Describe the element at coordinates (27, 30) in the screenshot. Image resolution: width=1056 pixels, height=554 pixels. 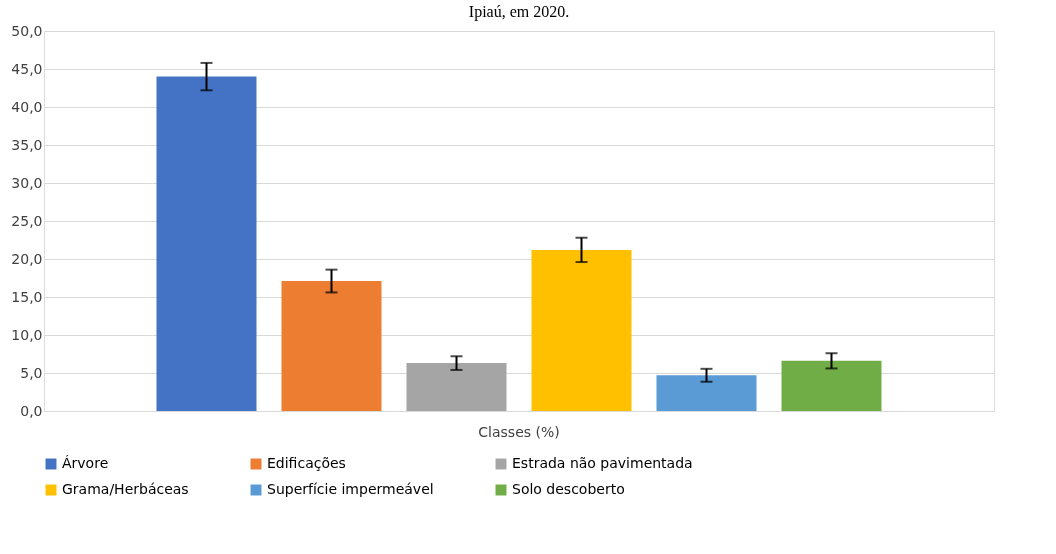
I see `y-tick-label: 50,0` at that location.